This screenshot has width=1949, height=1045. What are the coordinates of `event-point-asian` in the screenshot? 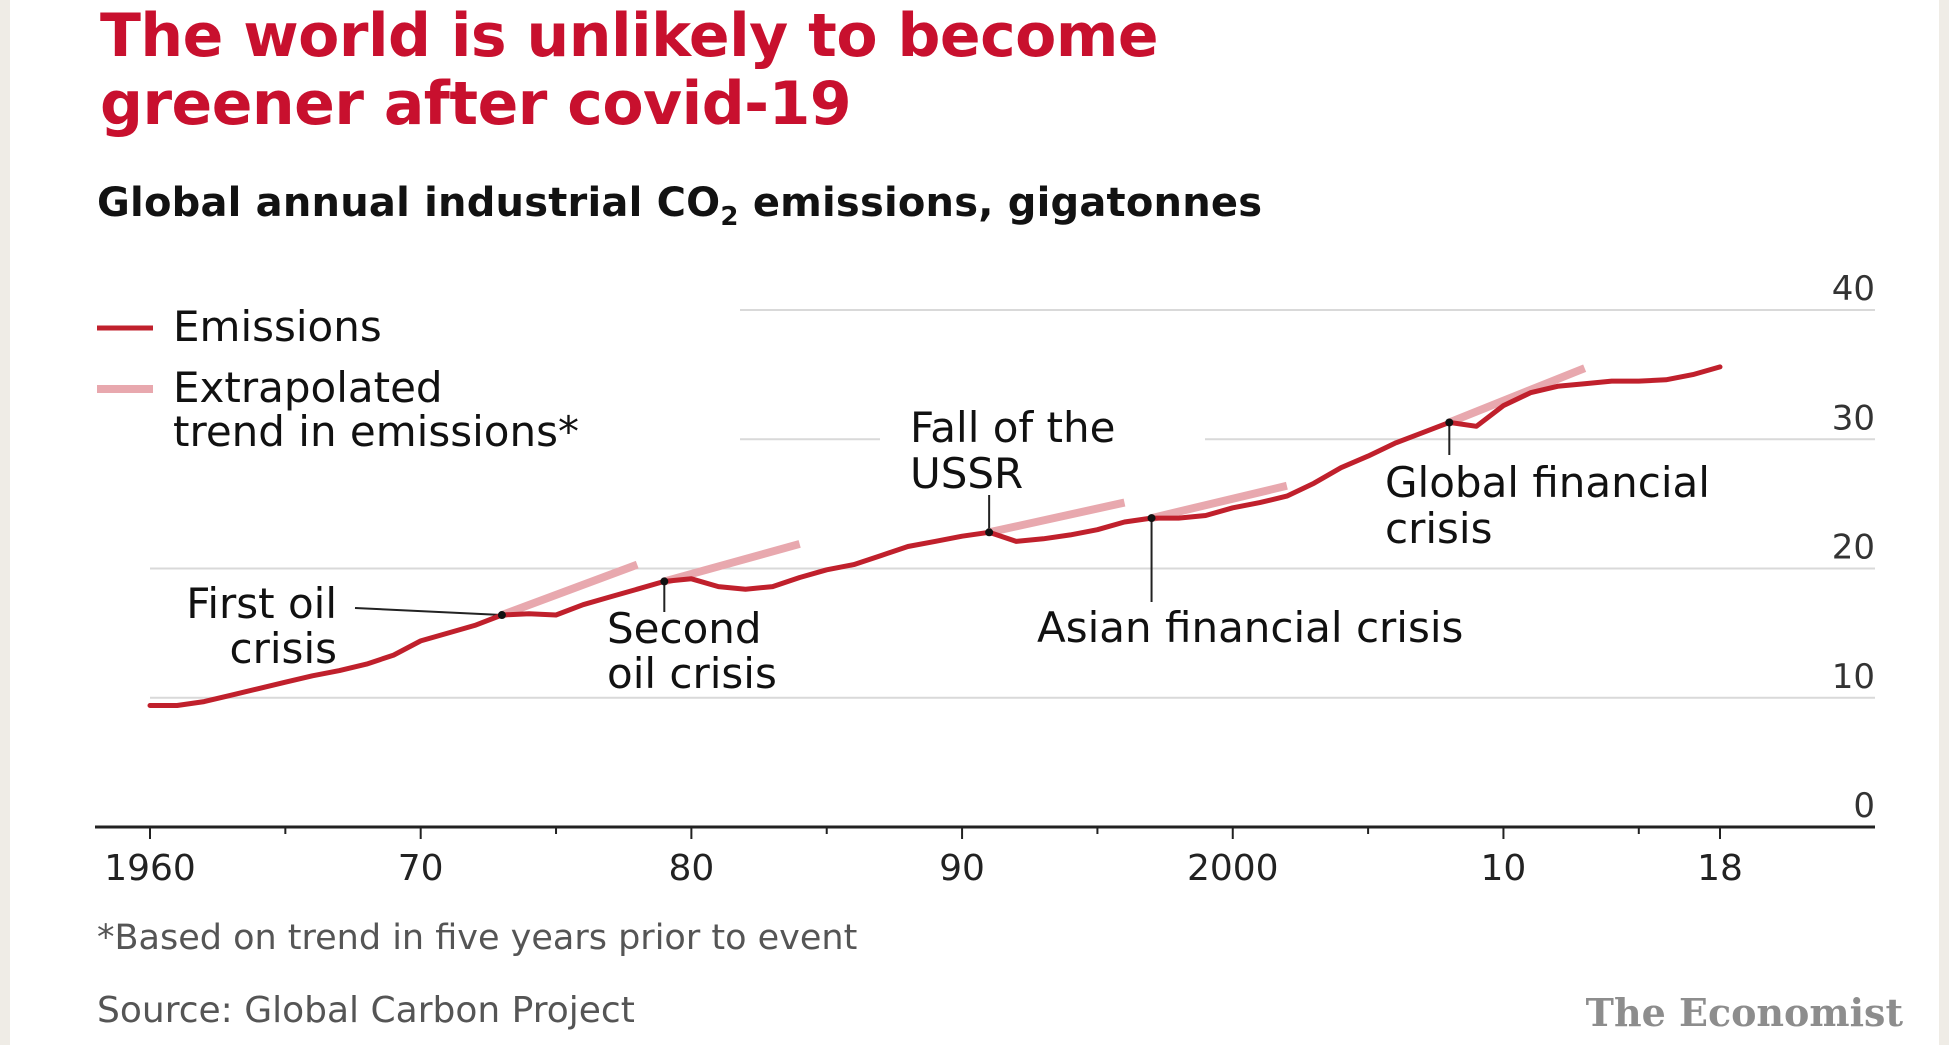 It's located at (1151, 518).